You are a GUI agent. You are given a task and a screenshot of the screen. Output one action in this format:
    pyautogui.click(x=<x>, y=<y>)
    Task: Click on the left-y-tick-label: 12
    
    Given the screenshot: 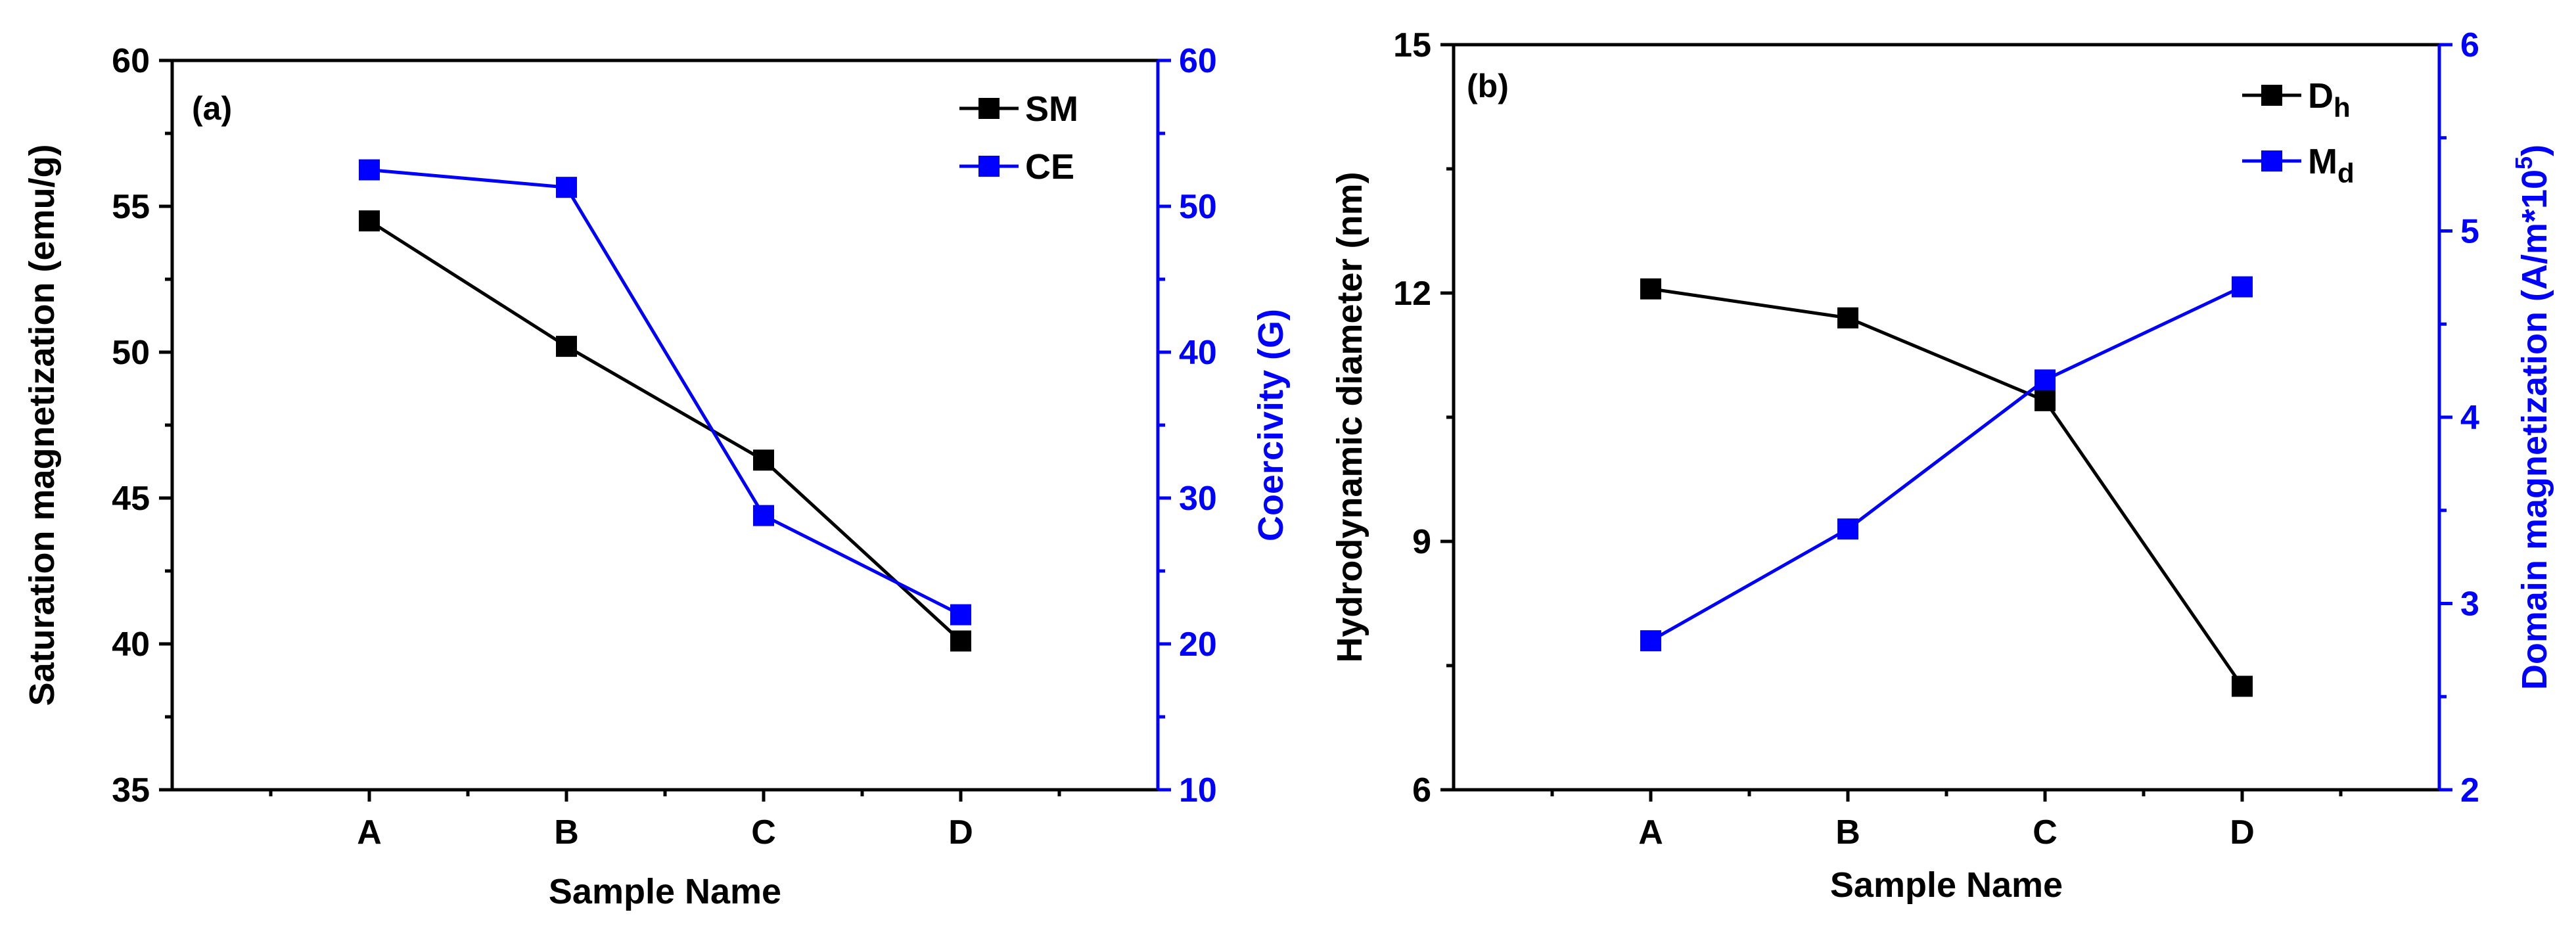 What is the action you would take?
    pyautogui.click(x=1412, y=294)
    